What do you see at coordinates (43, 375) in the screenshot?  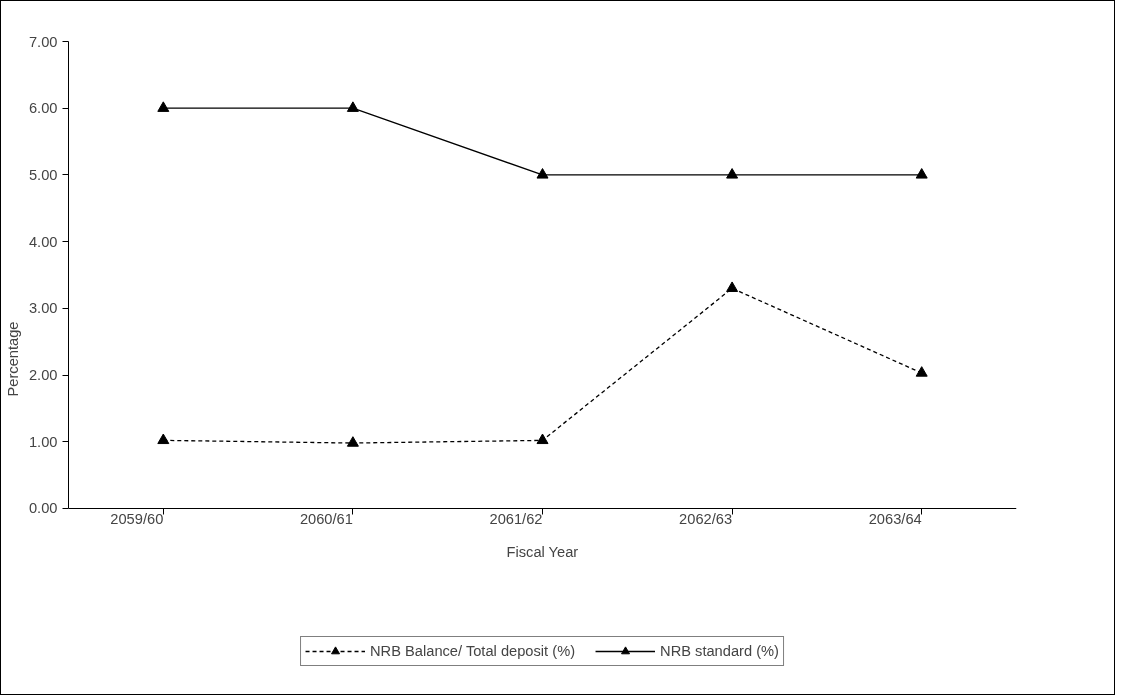 I see `y-tick-label: 2.00` at bounding box center [43, 375].